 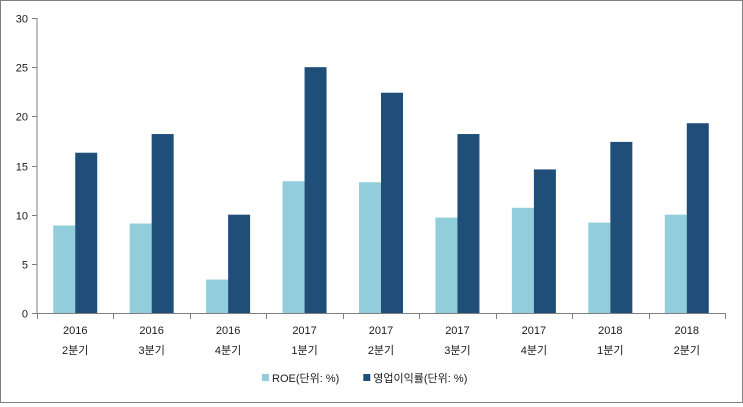 I want to click on legend-label: ROE(단위: %), so click(x=305, y=378).